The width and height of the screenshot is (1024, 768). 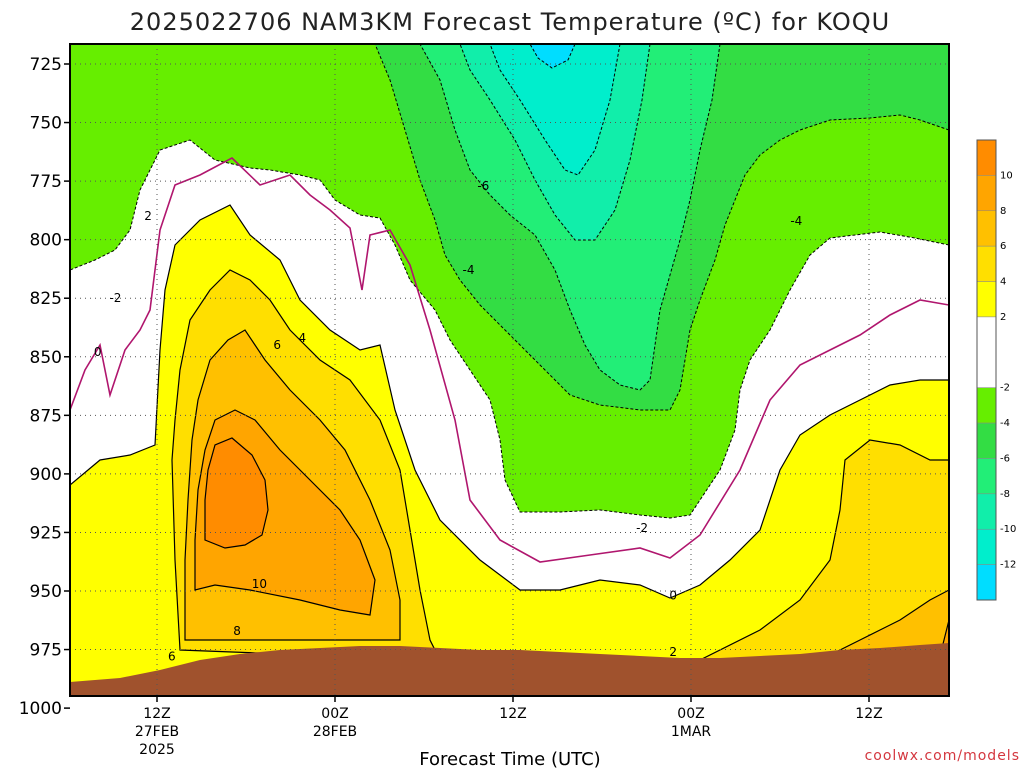 I want to click on y-axis: 725 750 775 800 825 850 875 900 925 950 975 1000, so click(x=44, y=387).